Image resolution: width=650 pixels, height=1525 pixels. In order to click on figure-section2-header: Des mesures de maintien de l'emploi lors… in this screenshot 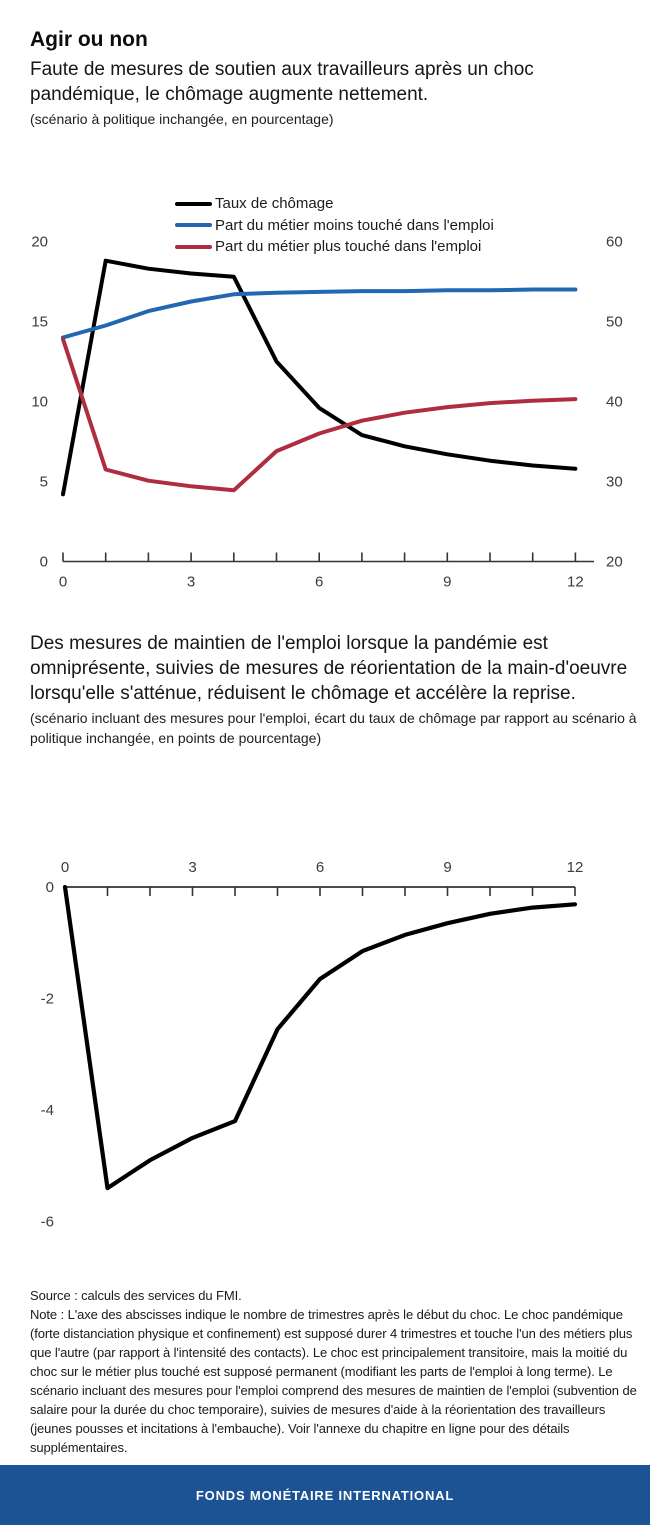, I will do `click(333, 690)`.